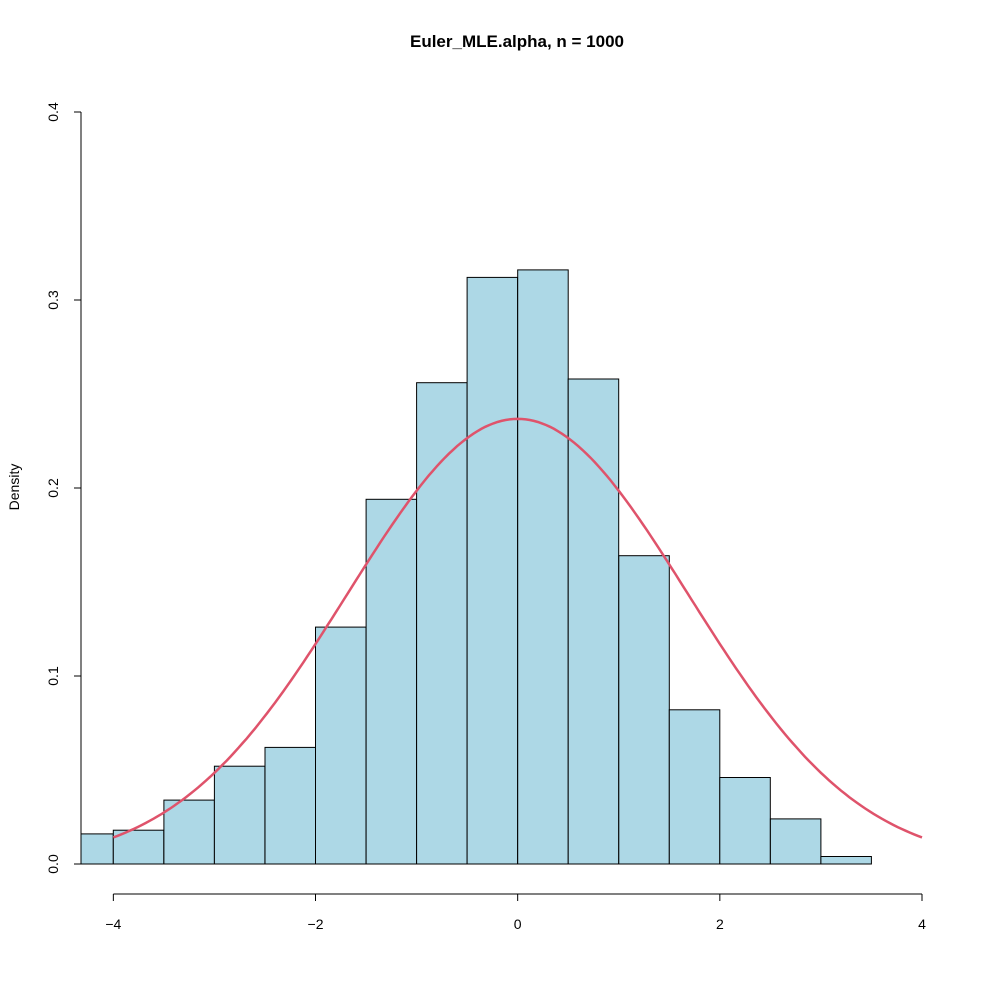 The height and width of the screenshot is (996, 996). Describe the element at coordinates (63, 488) in the screenshot. I see `y-axis: 0.0 0.1 0.2 0.3 0.4` at that location.